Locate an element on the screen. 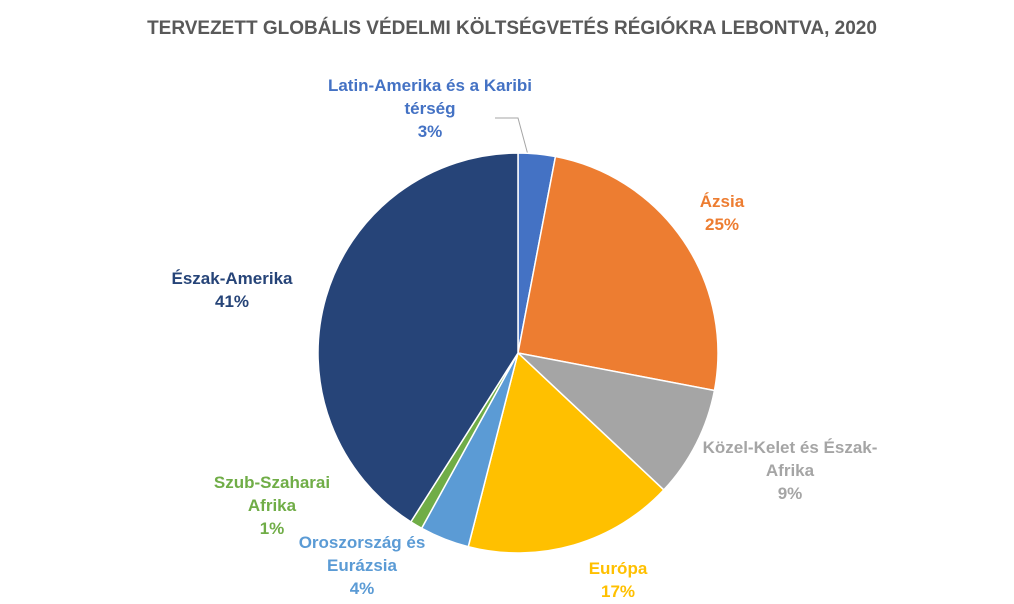 This screenshot has height=604, width=1014. category-label: Észak-Amerika is located at coordinates (232, 278).